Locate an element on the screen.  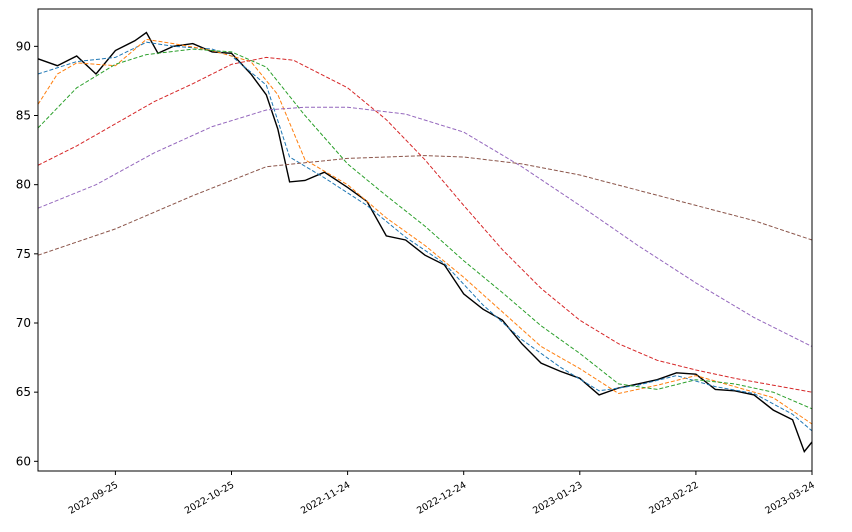
x-tick-label: 2022-09-25 is located at coordinates (93, 498).